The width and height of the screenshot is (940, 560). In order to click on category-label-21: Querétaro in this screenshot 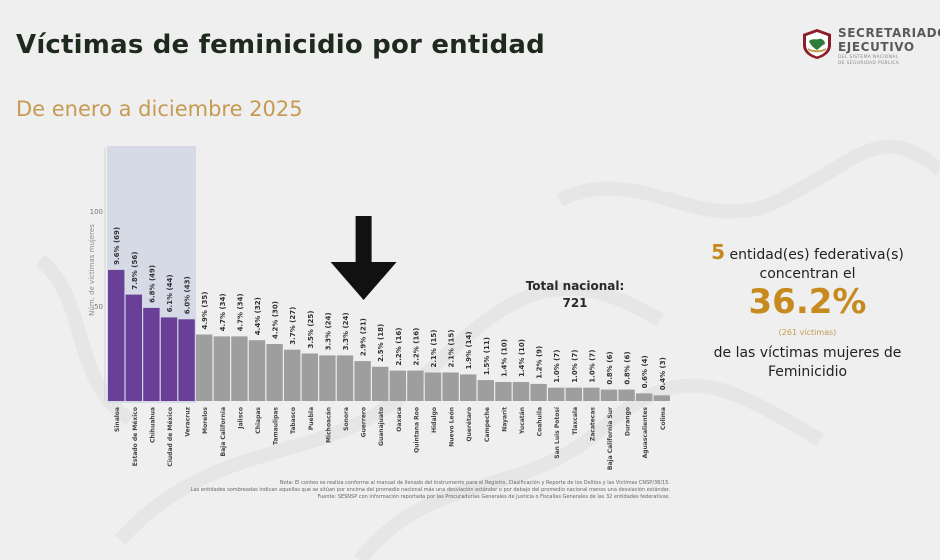, I will do `click(469, 424)`.